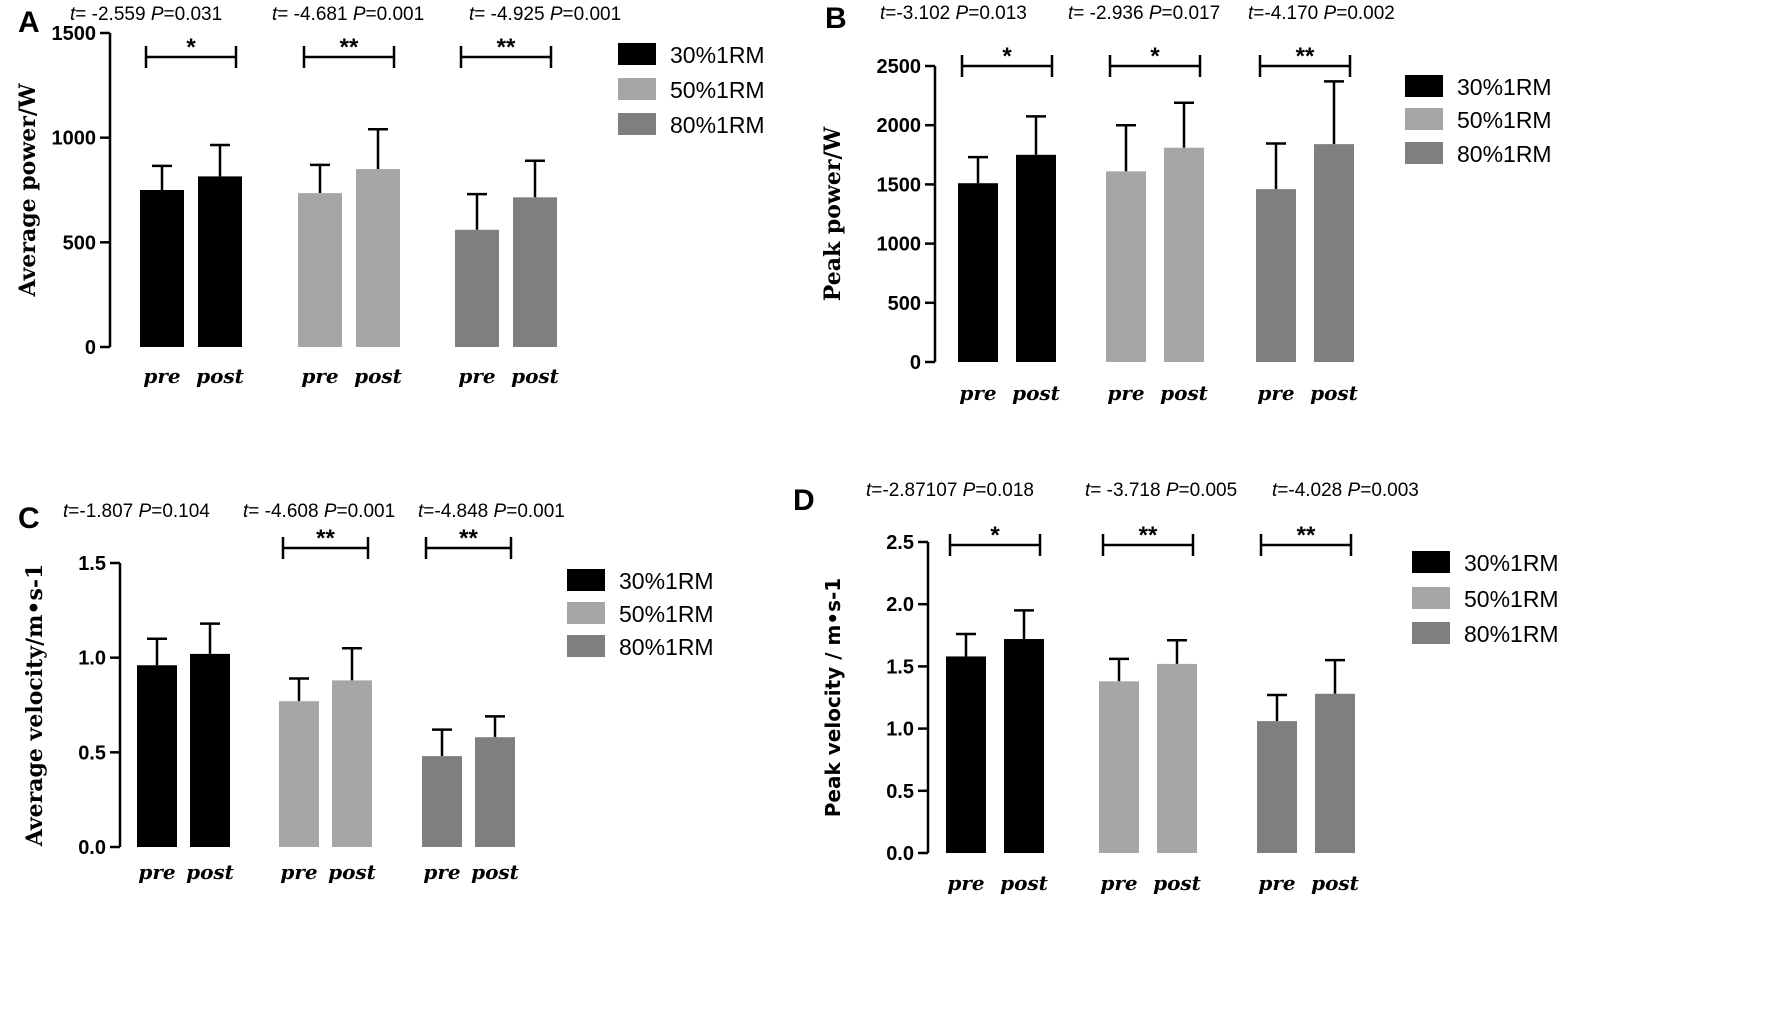 This screenshot has height=1015, width=1772. Describe the element at coordinates (1161, 490) in the screenshot. I see `stat-annotation: t= -3.718 P=0.005` at that location.